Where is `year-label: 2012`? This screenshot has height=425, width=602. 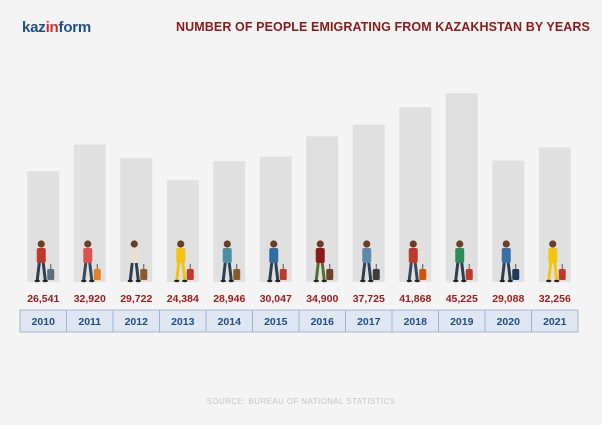 year-label: 2012 is located at coordinates (137, 322).